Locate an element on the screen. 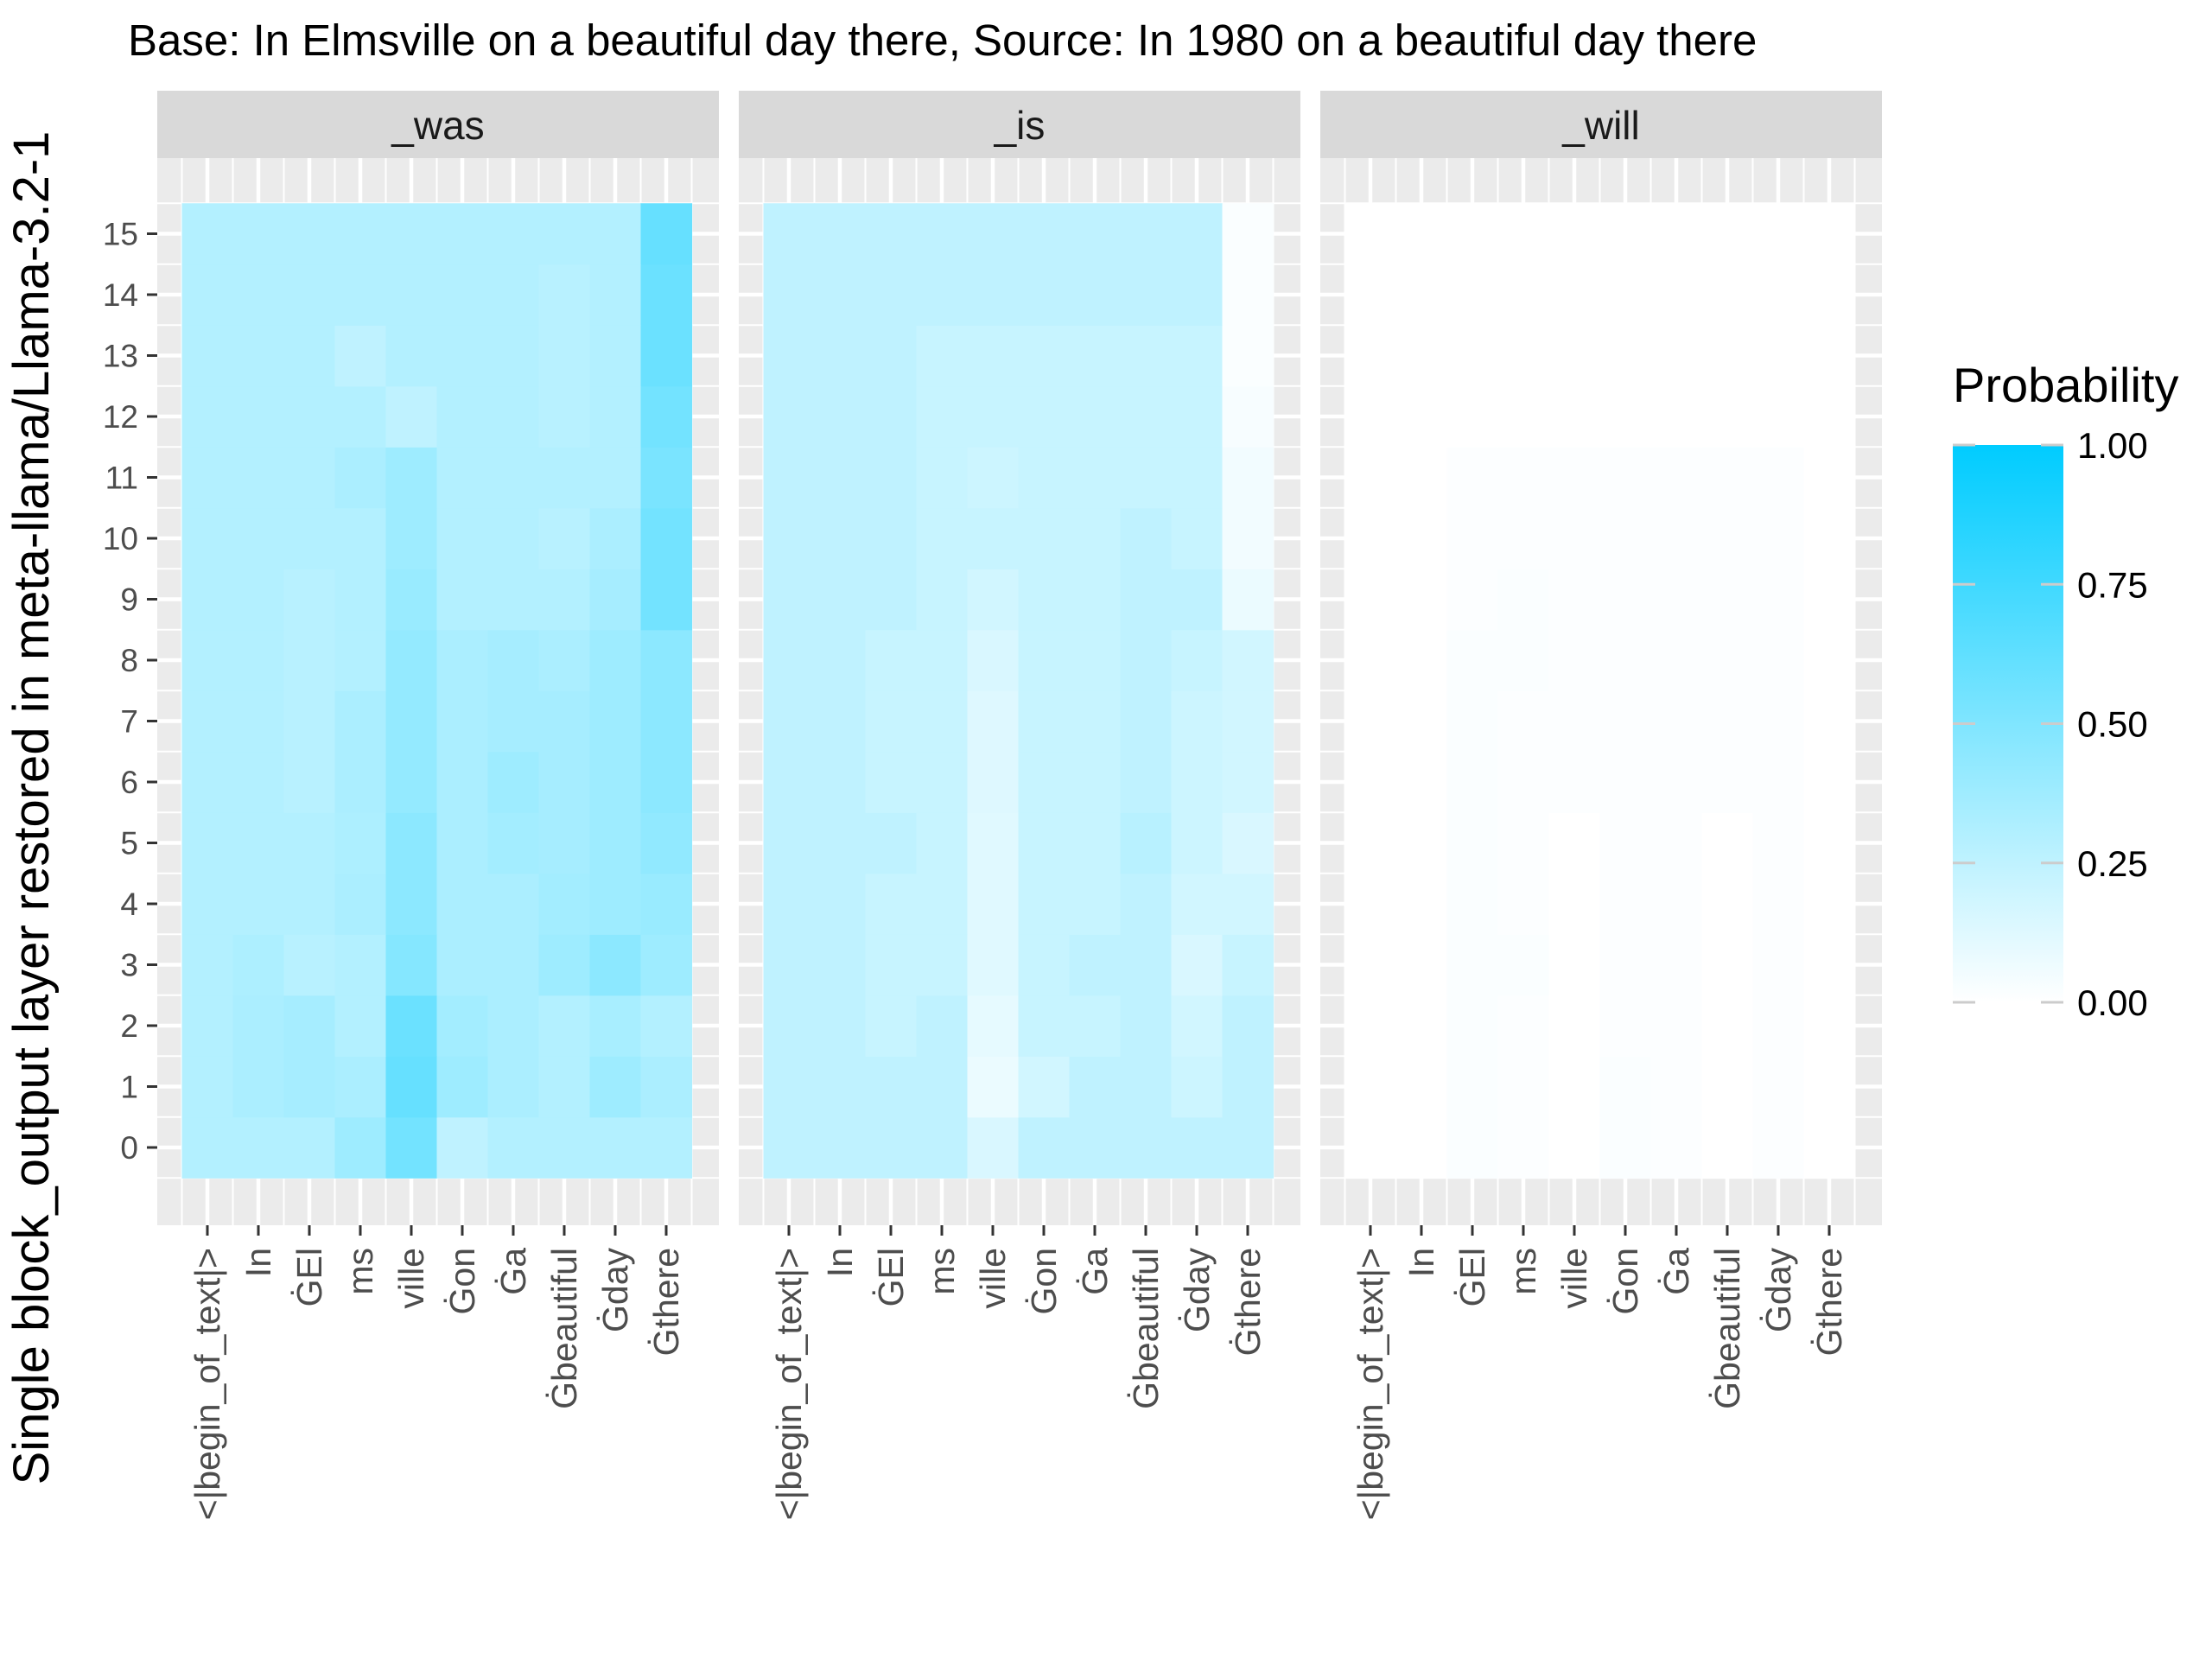  facet-strip-label: _will is located at coordinates (1600, 125).